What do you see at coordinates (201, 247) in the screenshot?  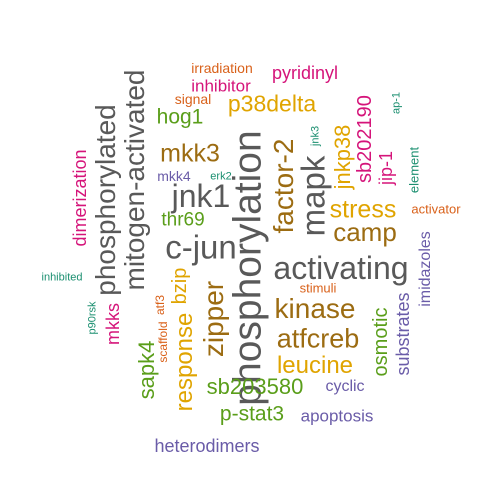 I see `word-c-jun: c-jun` at bounding box center [201, 247].